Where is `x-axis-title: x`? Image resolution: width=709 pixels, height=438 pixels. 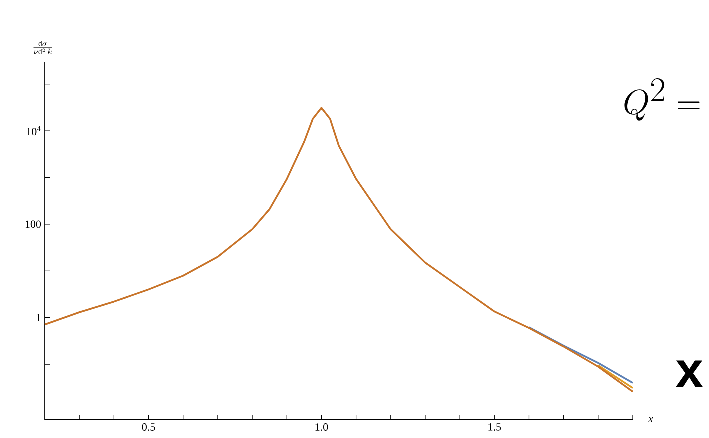
x-axis-title: x is located at coordinates (651, 420).